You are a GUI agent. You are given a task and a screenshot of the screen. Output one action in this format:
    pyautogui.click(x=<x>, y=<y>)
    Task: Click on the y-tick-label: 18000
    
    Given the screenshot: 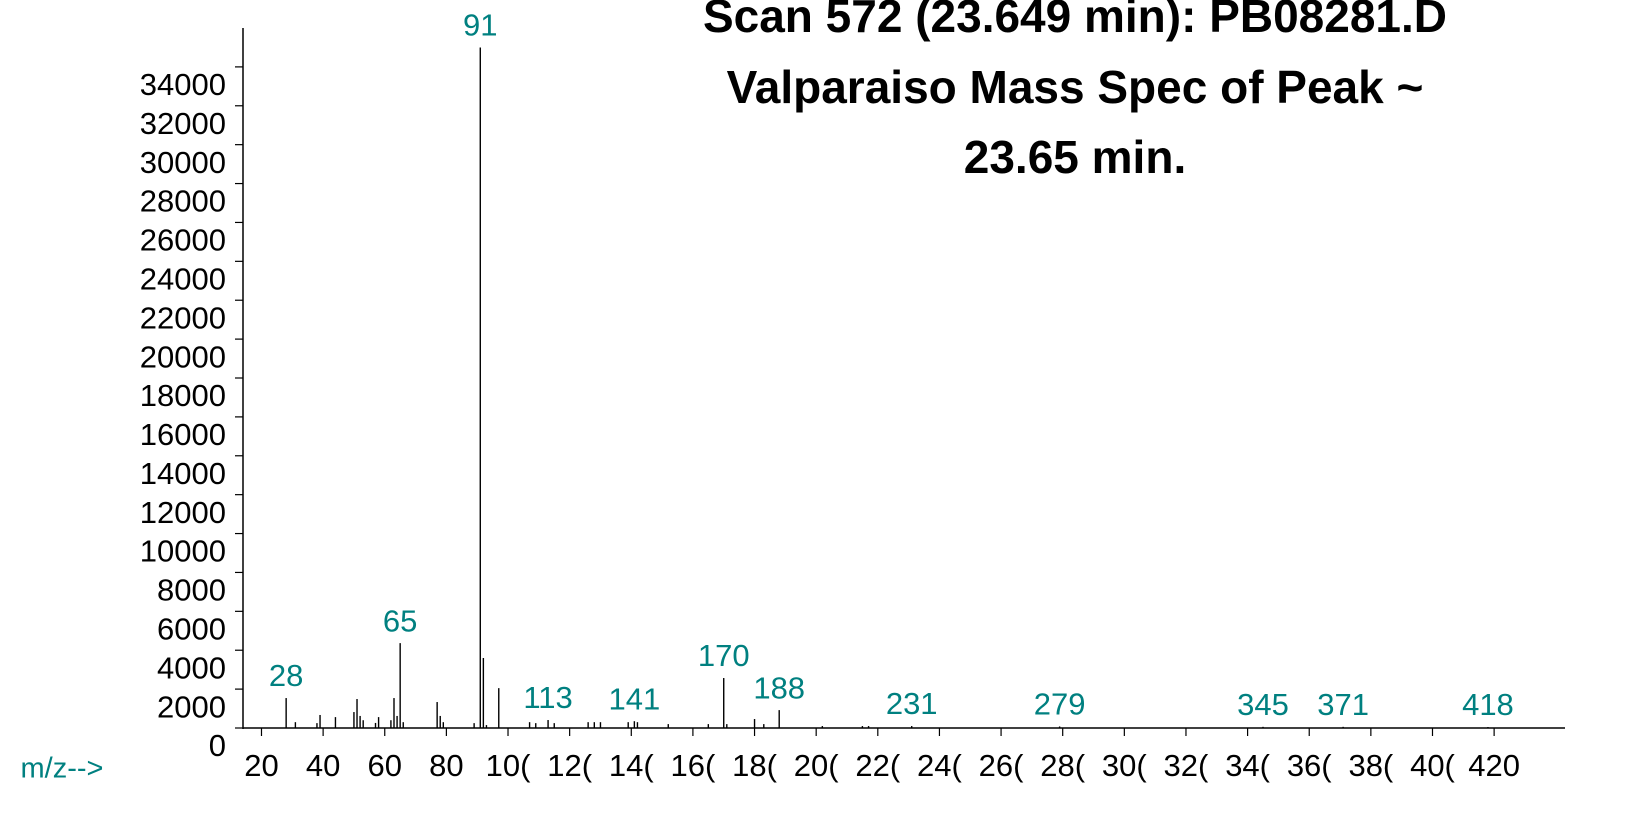 What is the action you would take?
    pyautogui.click(x=183, y=395)
    